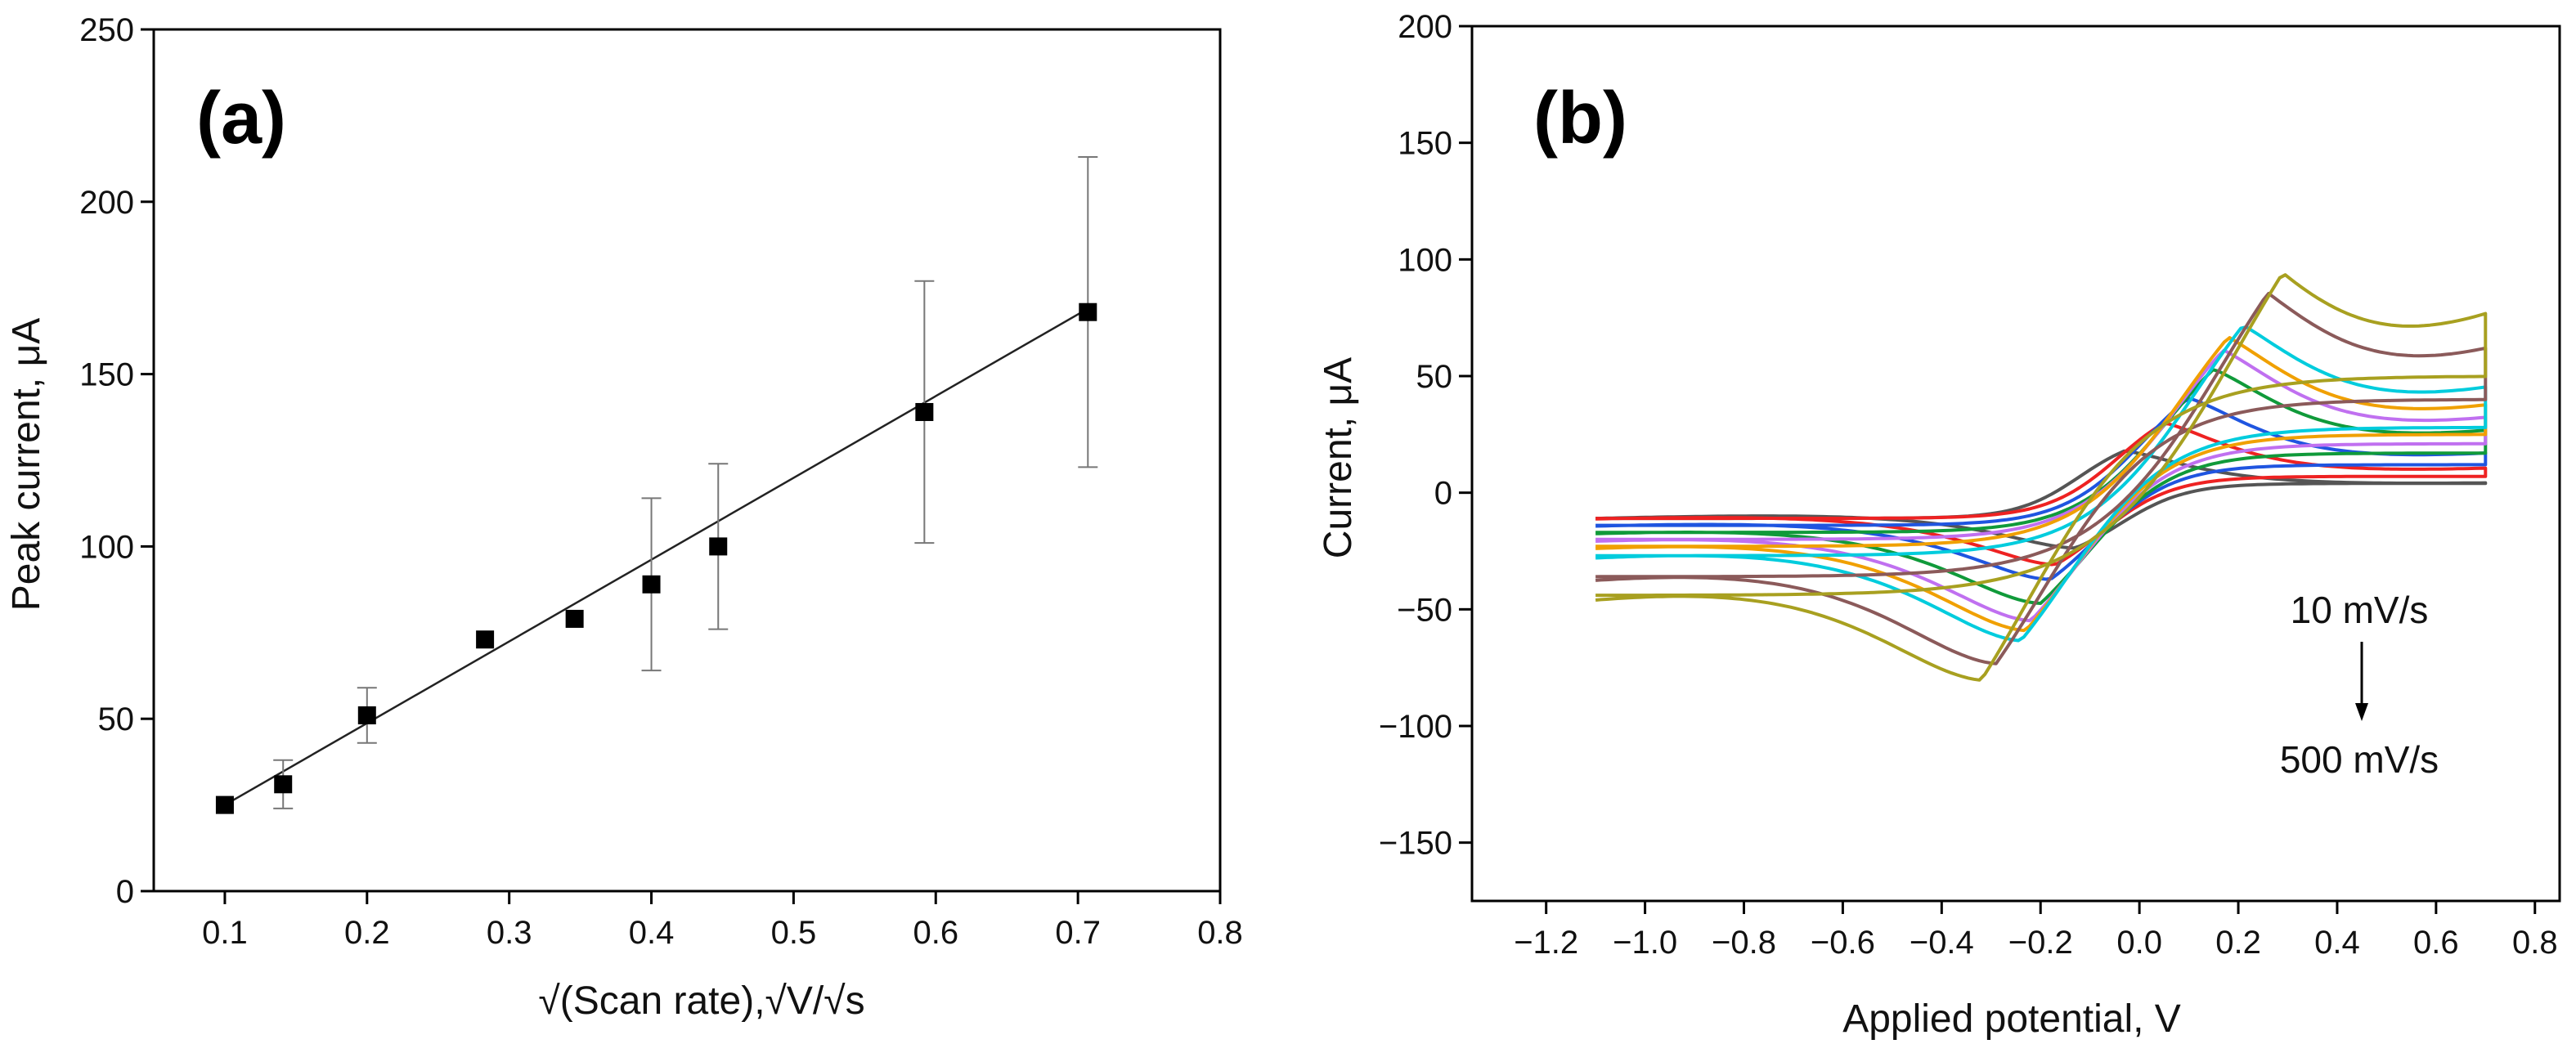 The height and width of the screenshot is (1053, 2576). Describe the element at coordinates (1424, 610) in the screenshot. I see `panel-b-y-tick-label: −50` at that location.